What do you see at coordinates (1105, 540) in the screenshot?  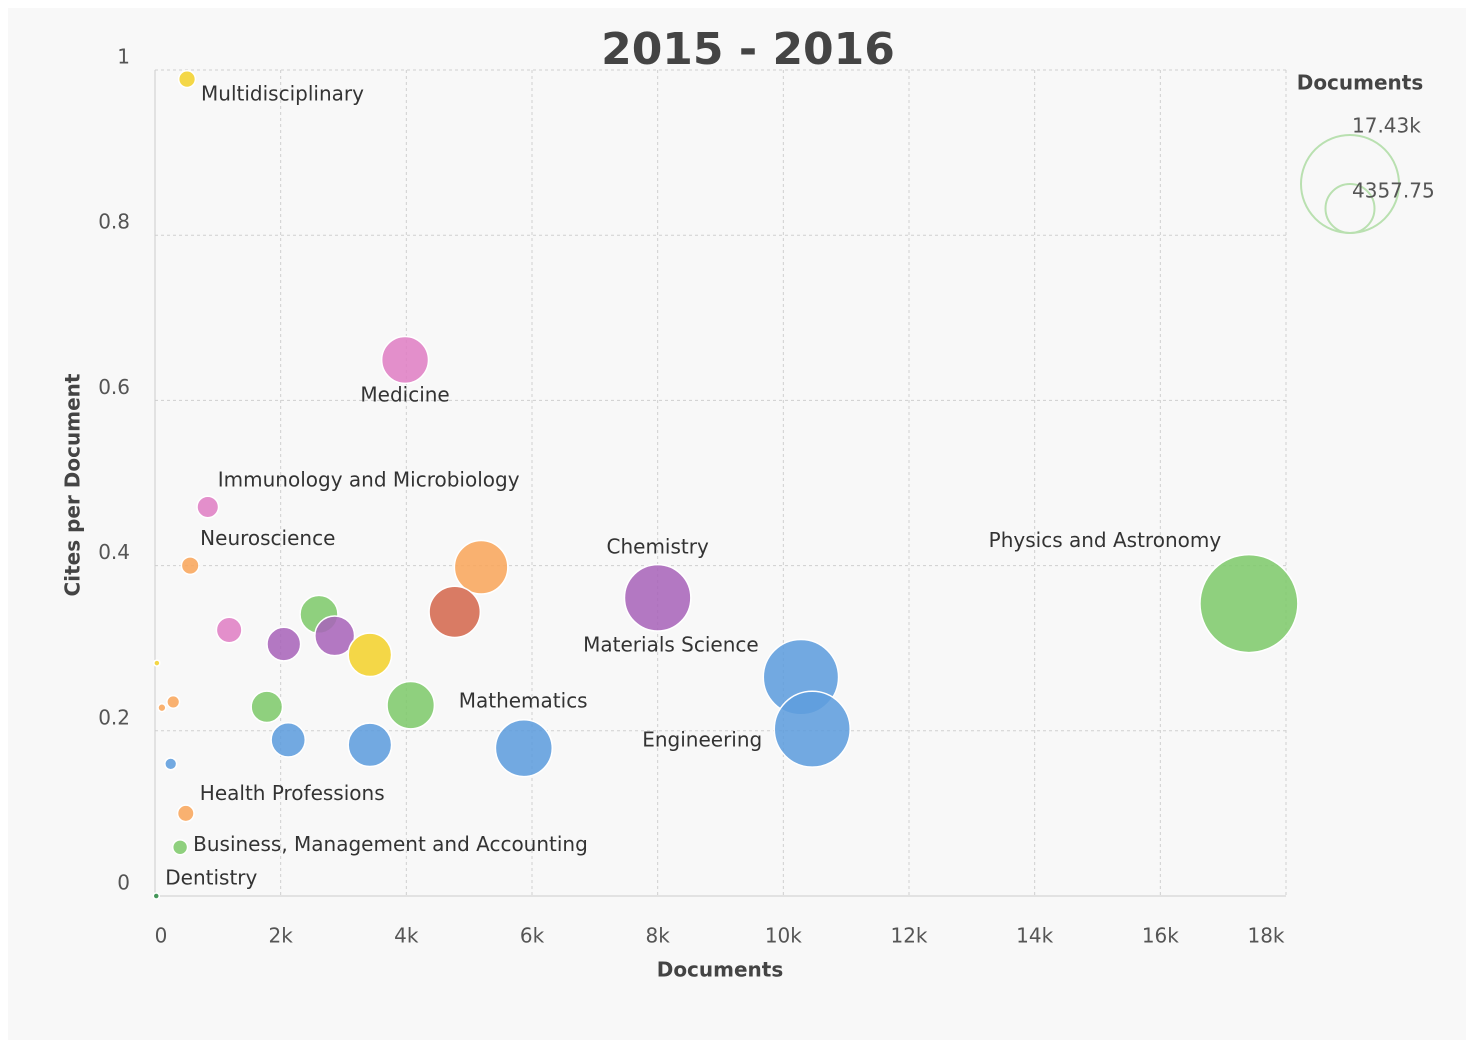 I see `bubble-label: Physics and Astronomy` at bounding box center [1105, 540].